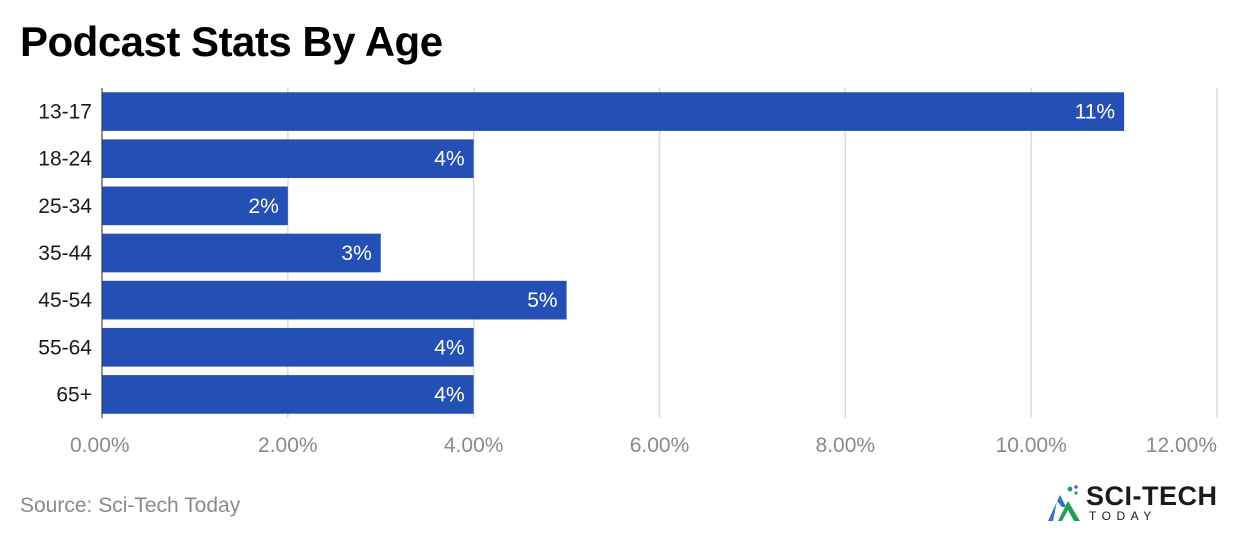 Image resolution: width=1240 pixels, height=540 pixels. What do you see at coordinates (449, 347) in the screenshot?
I see `data-label-55-64: 4%` at bounding box center [449, 347].